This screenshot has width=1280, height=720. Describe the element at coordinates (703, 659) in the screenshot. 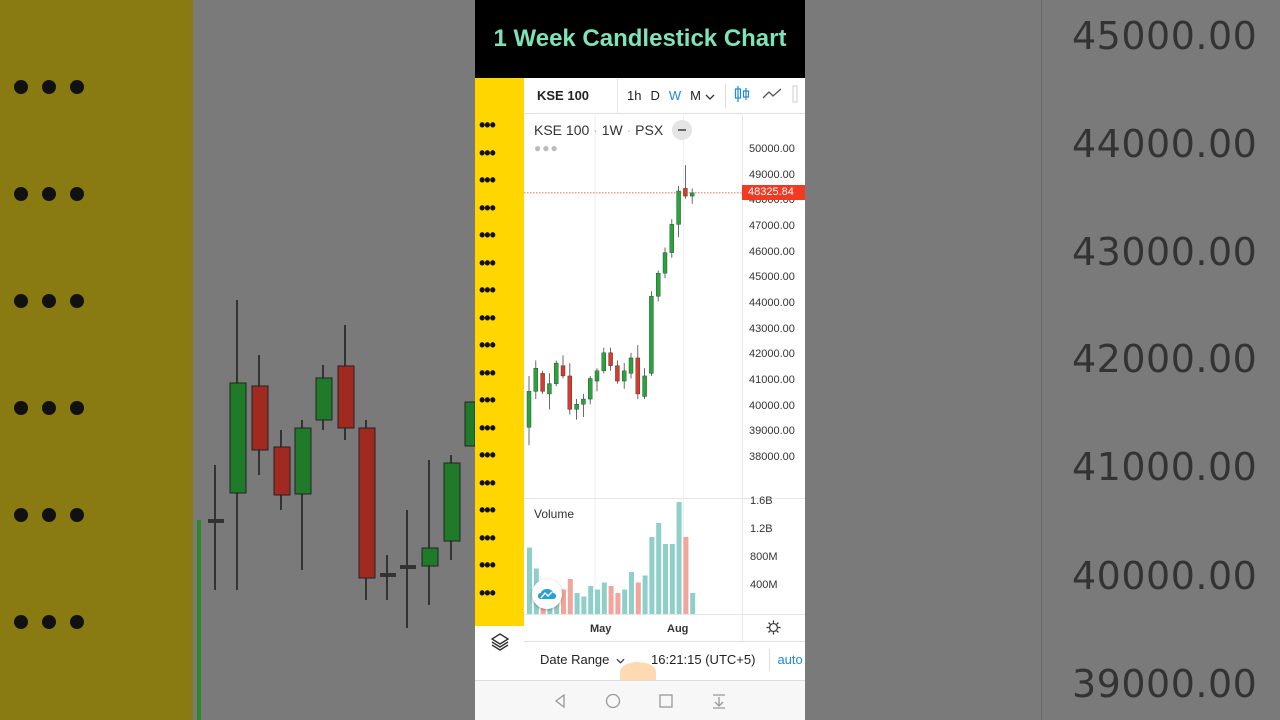

I see `timezone-clock: 16:21:15 (UTC+5)` at that location.